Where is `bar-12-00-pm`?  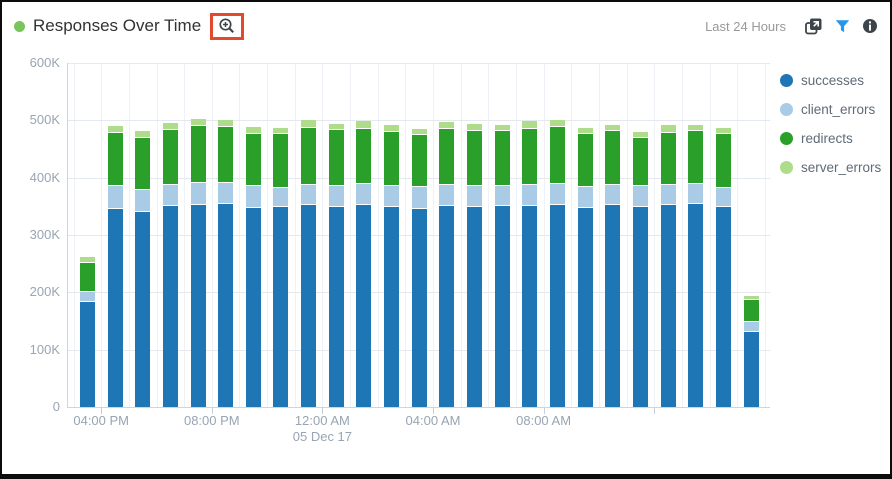 bar-12-00-pm is located at coordinates (668, 266).